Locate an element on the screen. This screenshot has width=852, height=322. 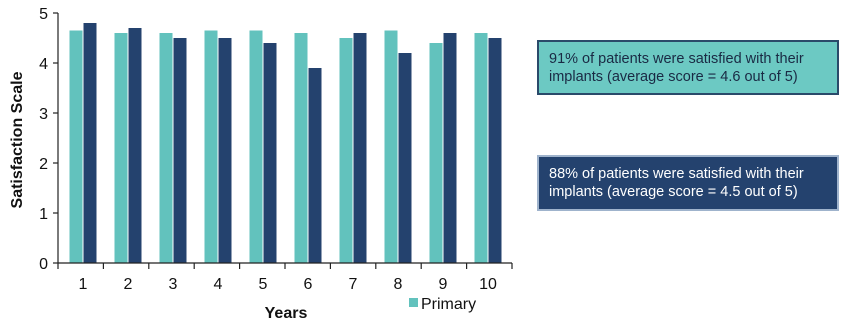
x-tick-label-3: 3 is located at coordinates (173, 284).